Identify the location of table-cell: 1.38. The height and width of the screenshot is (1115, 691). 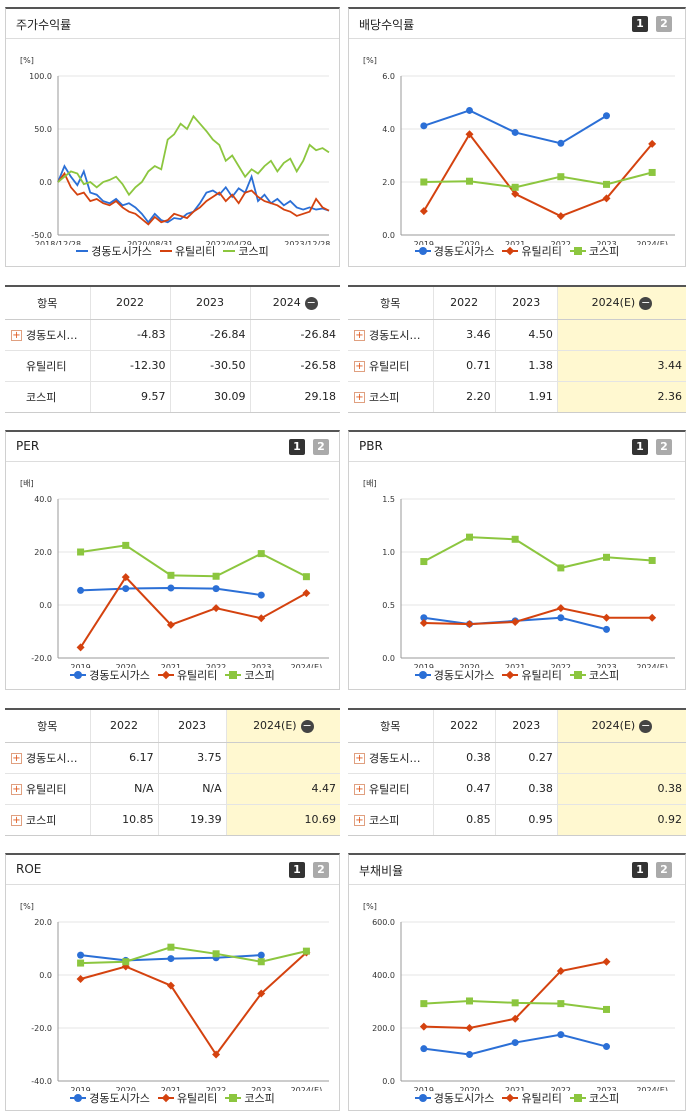
(526, 366).